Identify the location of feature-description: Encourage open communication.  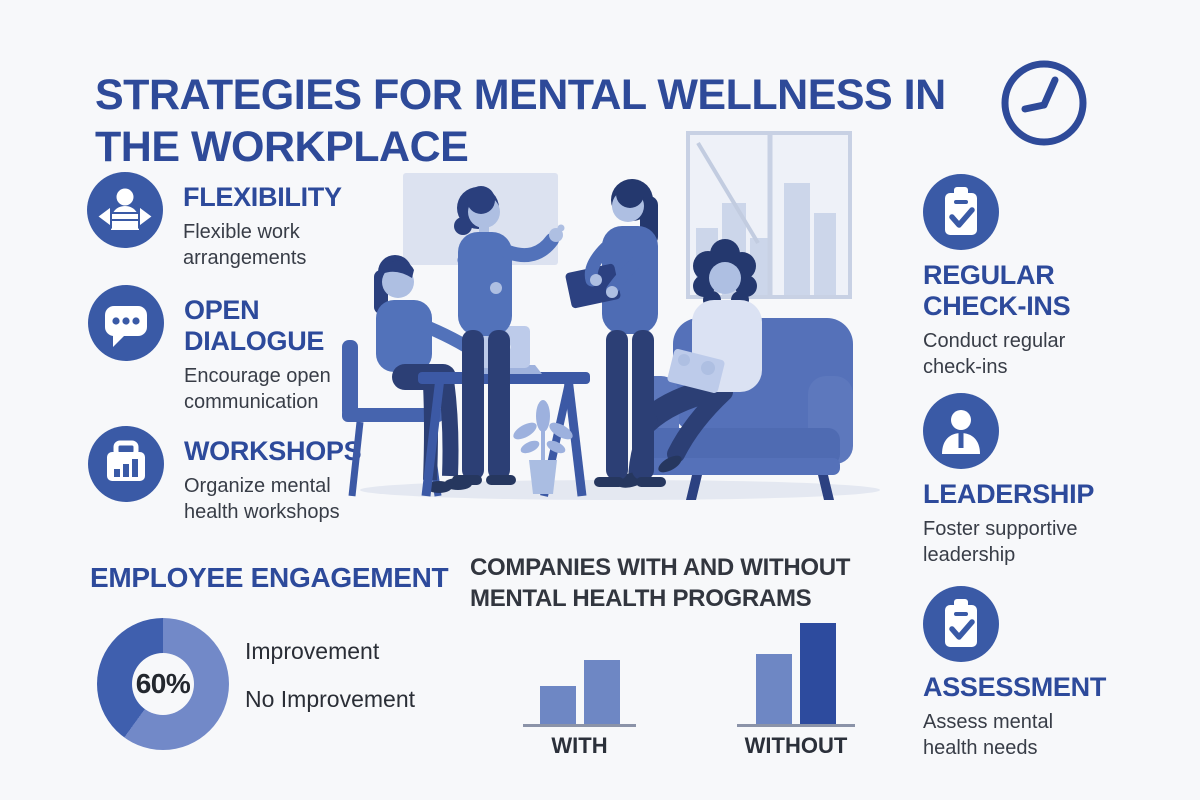
(257, 389).